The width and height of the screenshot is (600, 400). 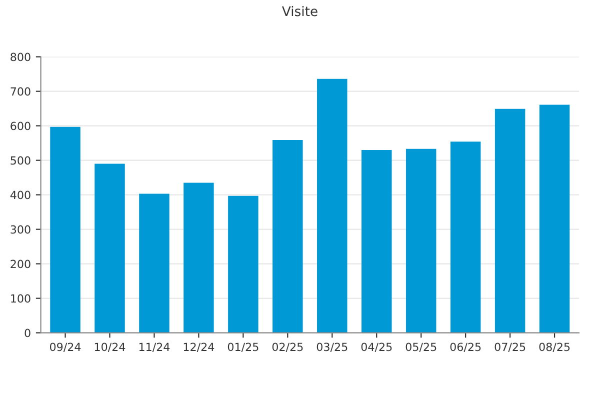 I want to click on y-tick-label: 0, so click(x=27, y=333).